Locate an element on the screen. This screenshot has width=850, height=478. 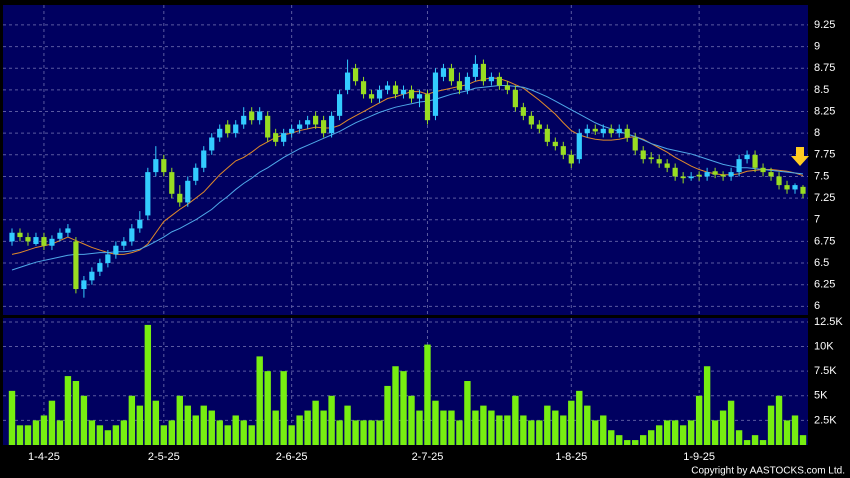
y-tick-label: 7 is located at coordinates (817, 220).